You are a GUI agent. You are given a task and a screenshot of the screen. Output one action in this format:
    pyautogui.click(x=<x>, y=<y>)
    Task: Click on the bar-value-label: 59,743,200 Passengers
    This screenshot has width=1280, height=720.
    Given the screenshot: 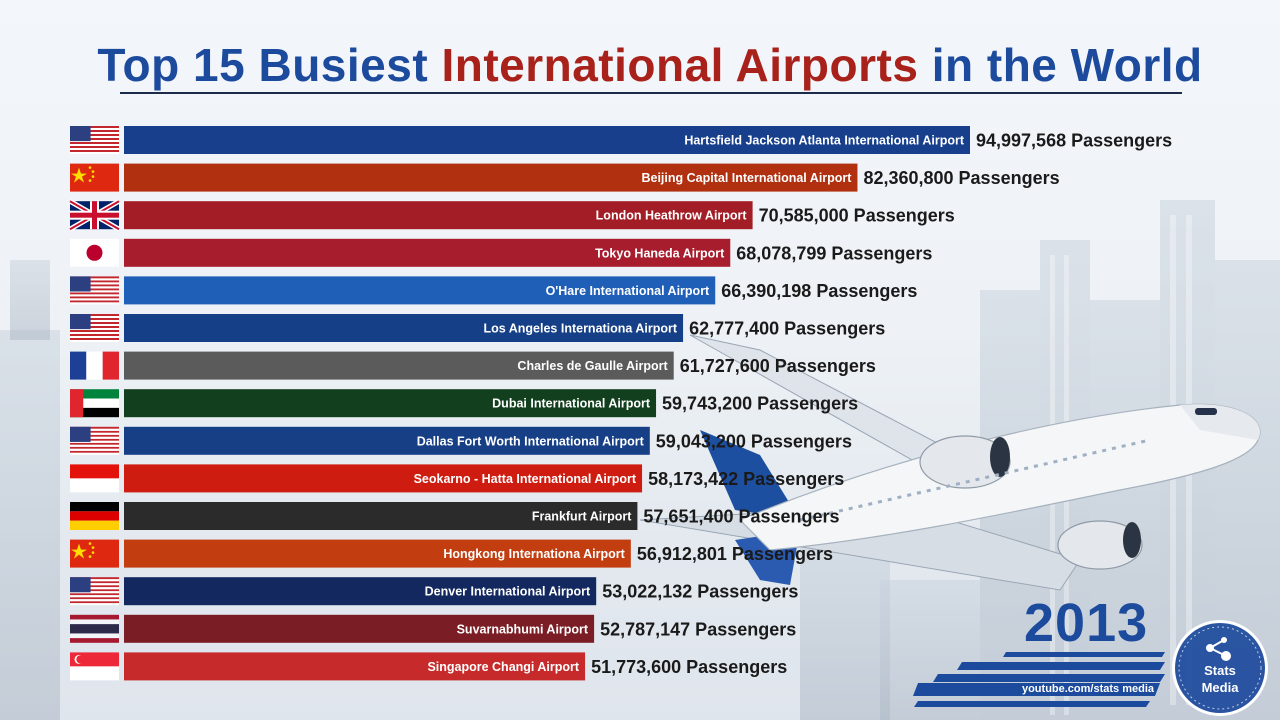 What is the action you would take?
    pyautogui.click(x=760, y=404)
    